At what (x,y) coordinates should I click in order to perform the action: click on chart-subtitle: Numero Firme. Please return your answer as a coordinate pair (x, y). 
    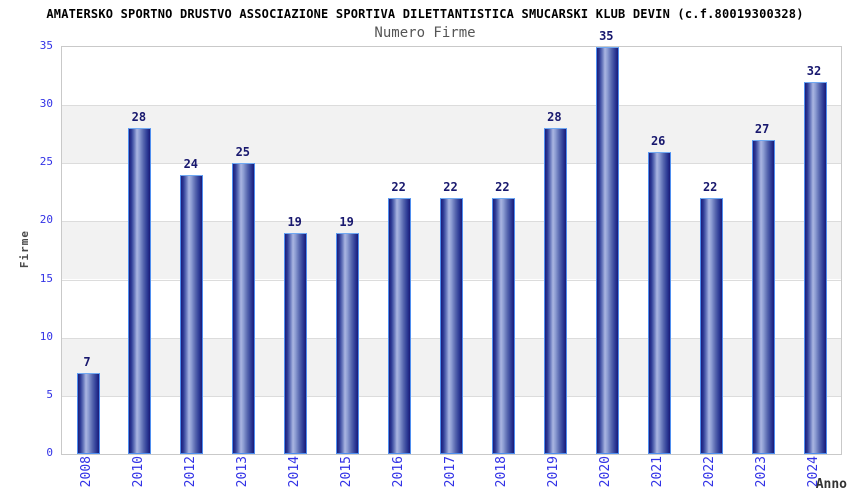
    Looking at the image, I should click on (425, 33).